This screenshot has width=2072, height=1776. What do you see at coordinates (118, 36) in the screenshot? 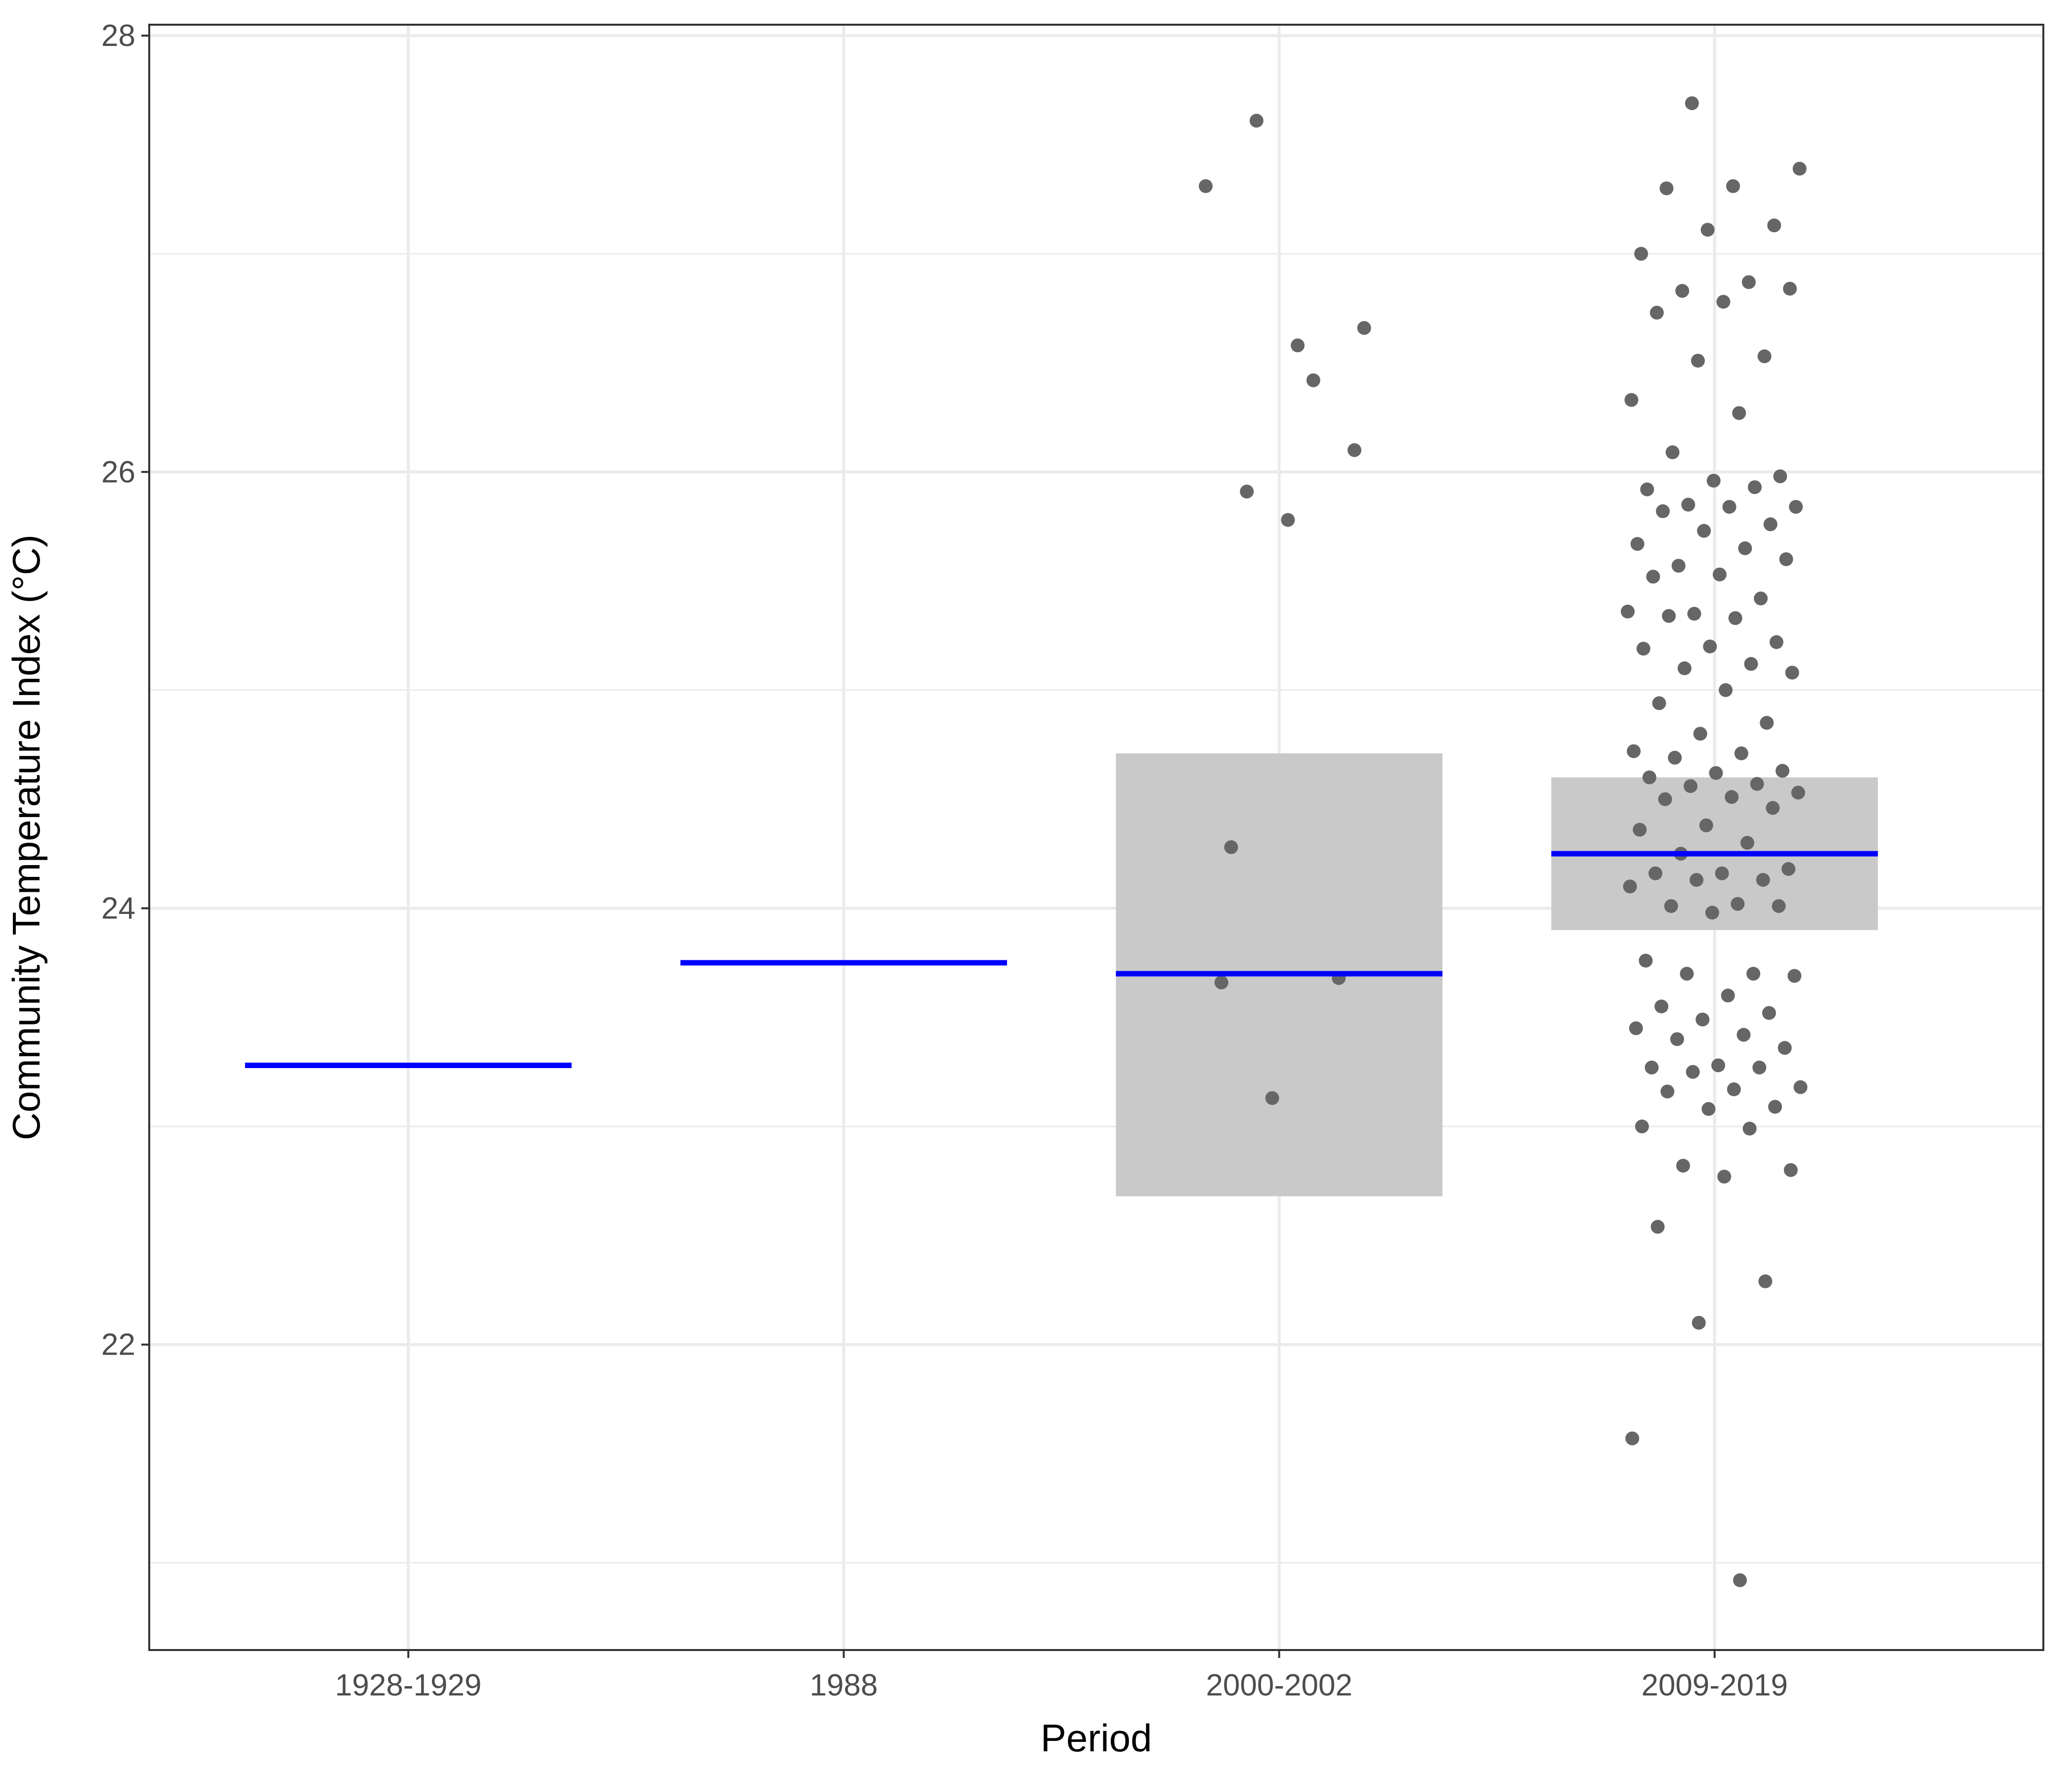
I see `y-tick-label: 28` at bounding box center [118, 36].